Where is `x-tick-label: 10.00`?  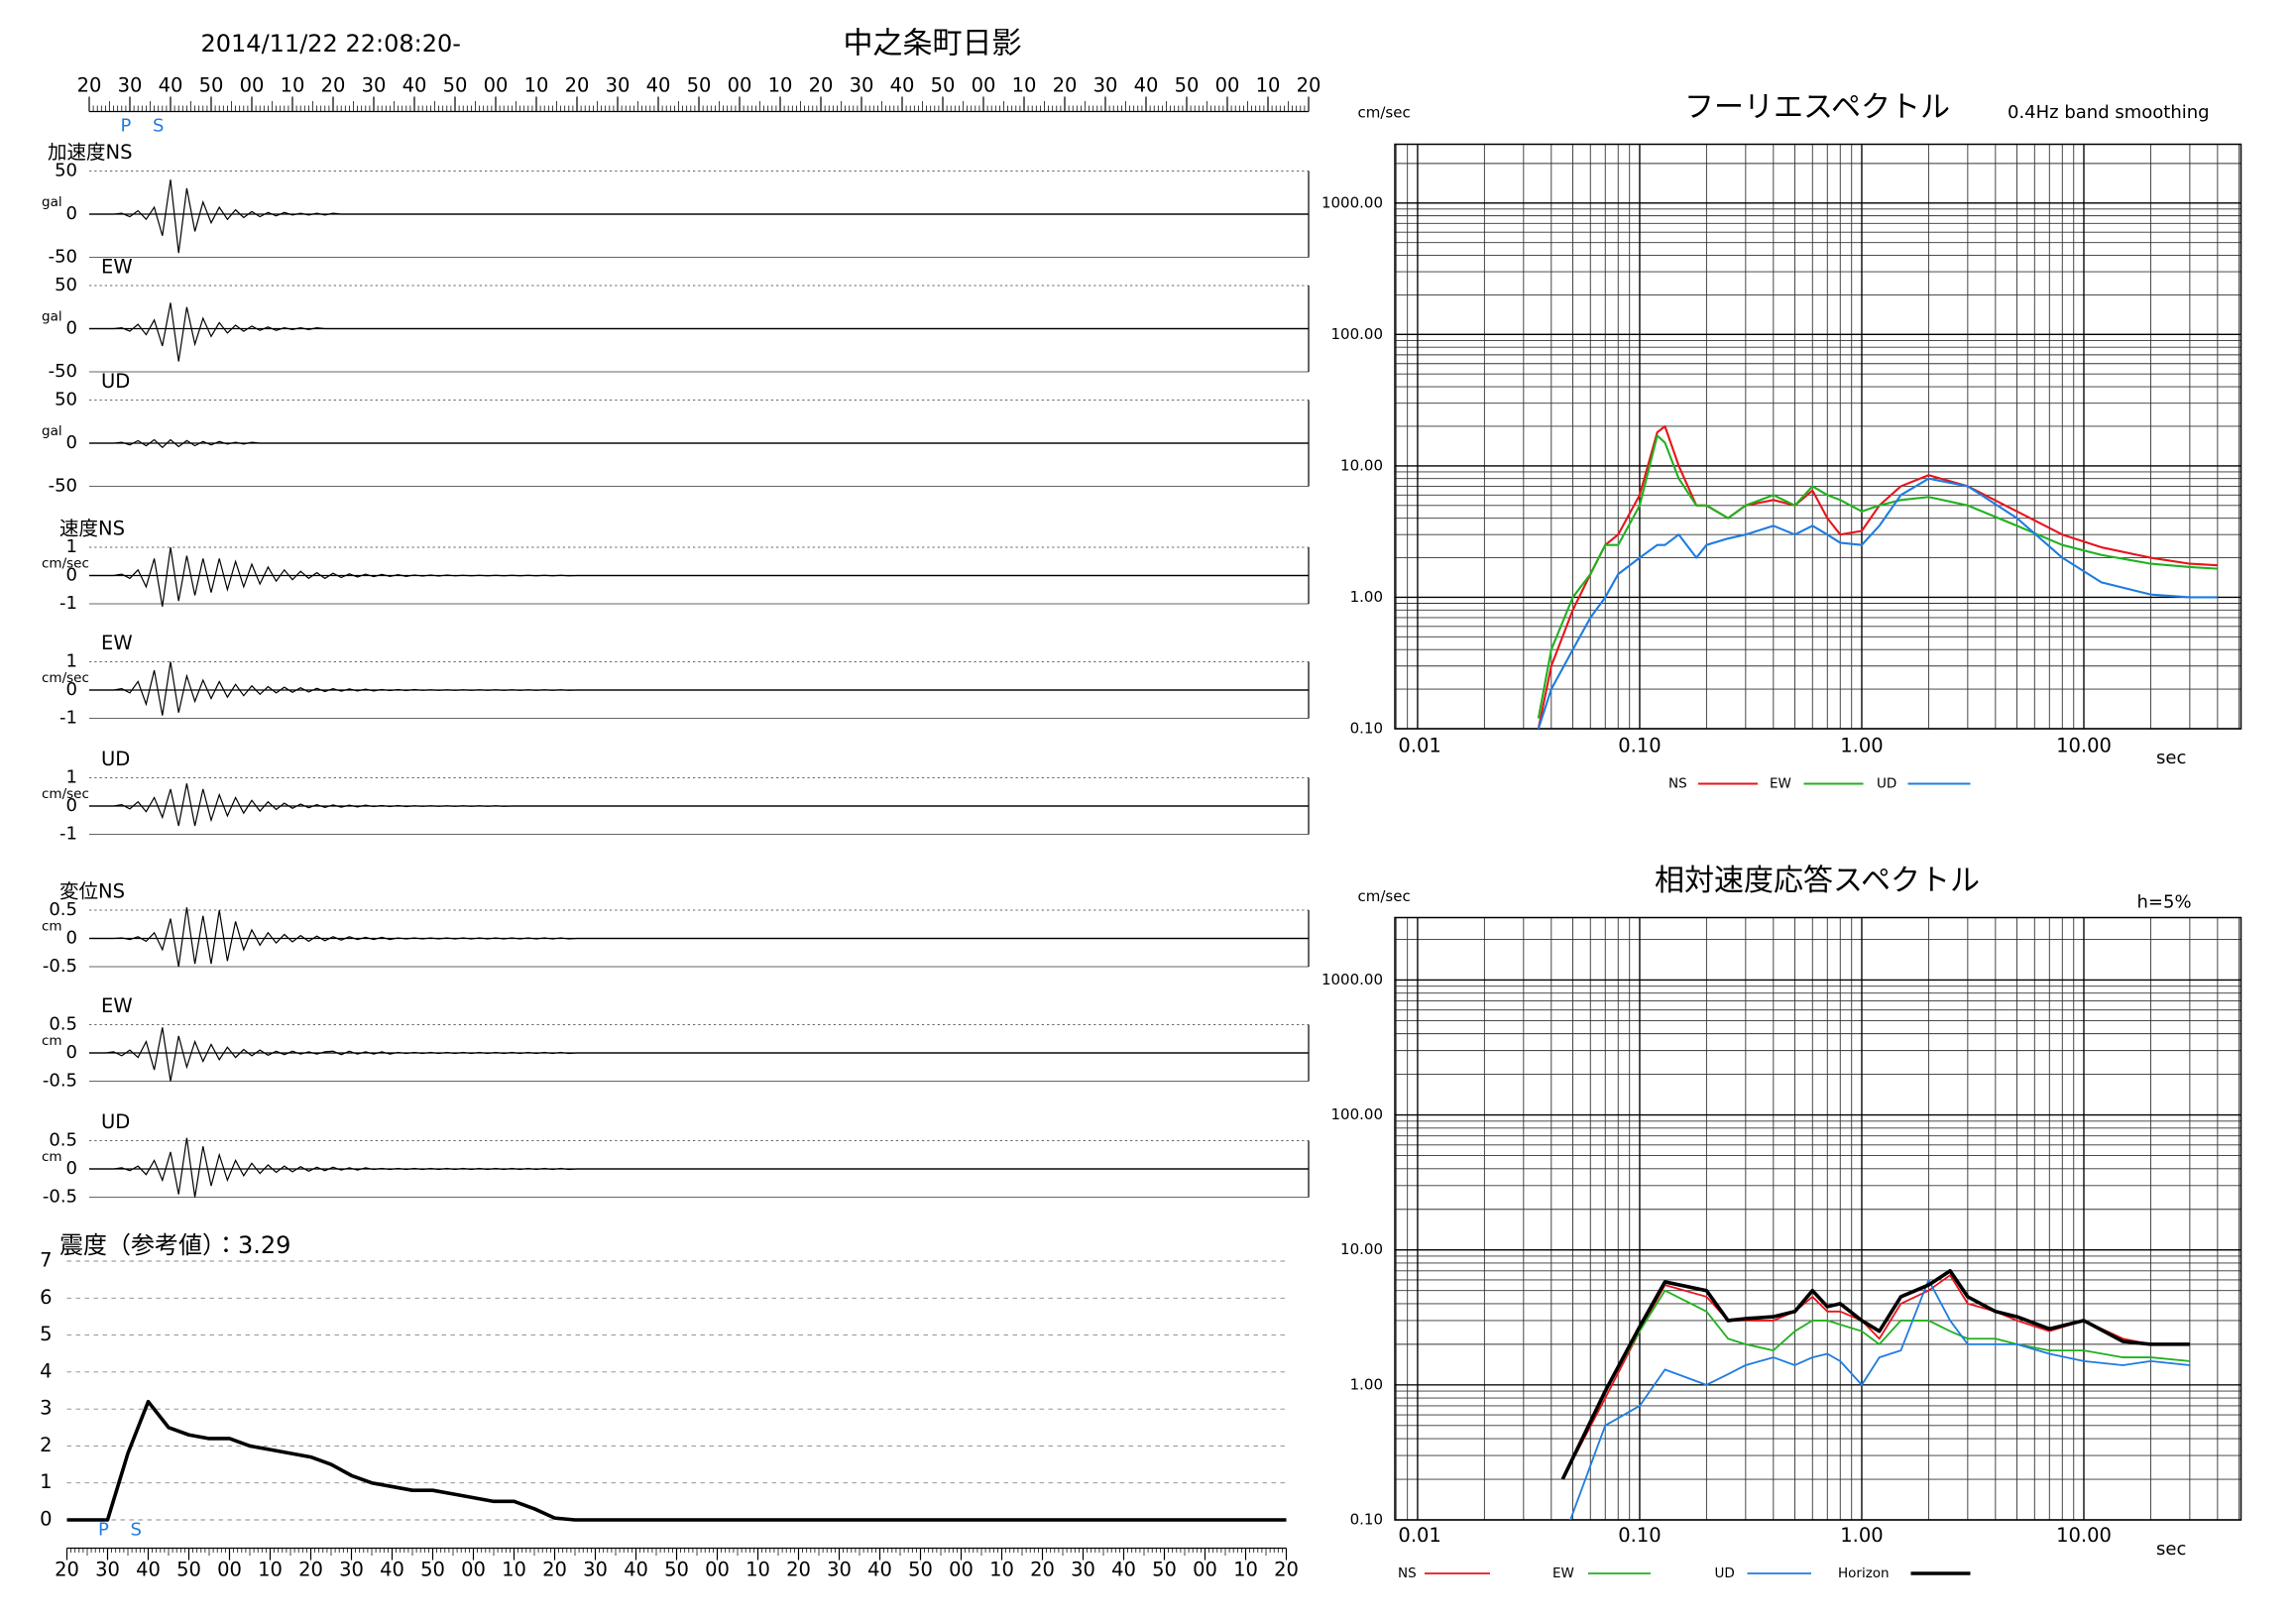
x-tick-label: 10.00 is located at coordinates (2084, 1535).